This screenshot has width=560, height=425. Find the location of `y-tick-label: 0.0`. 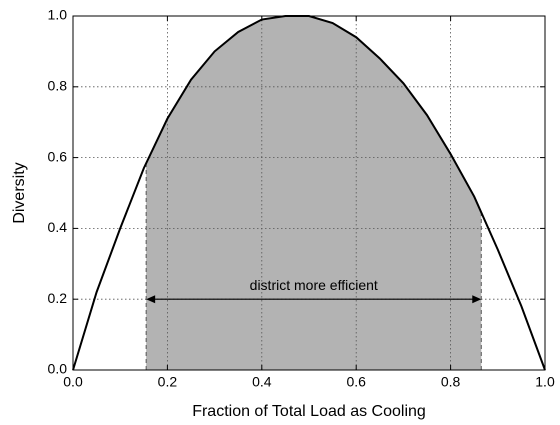

y-tick-label: 0.0 is located at coordinates (58, 369).